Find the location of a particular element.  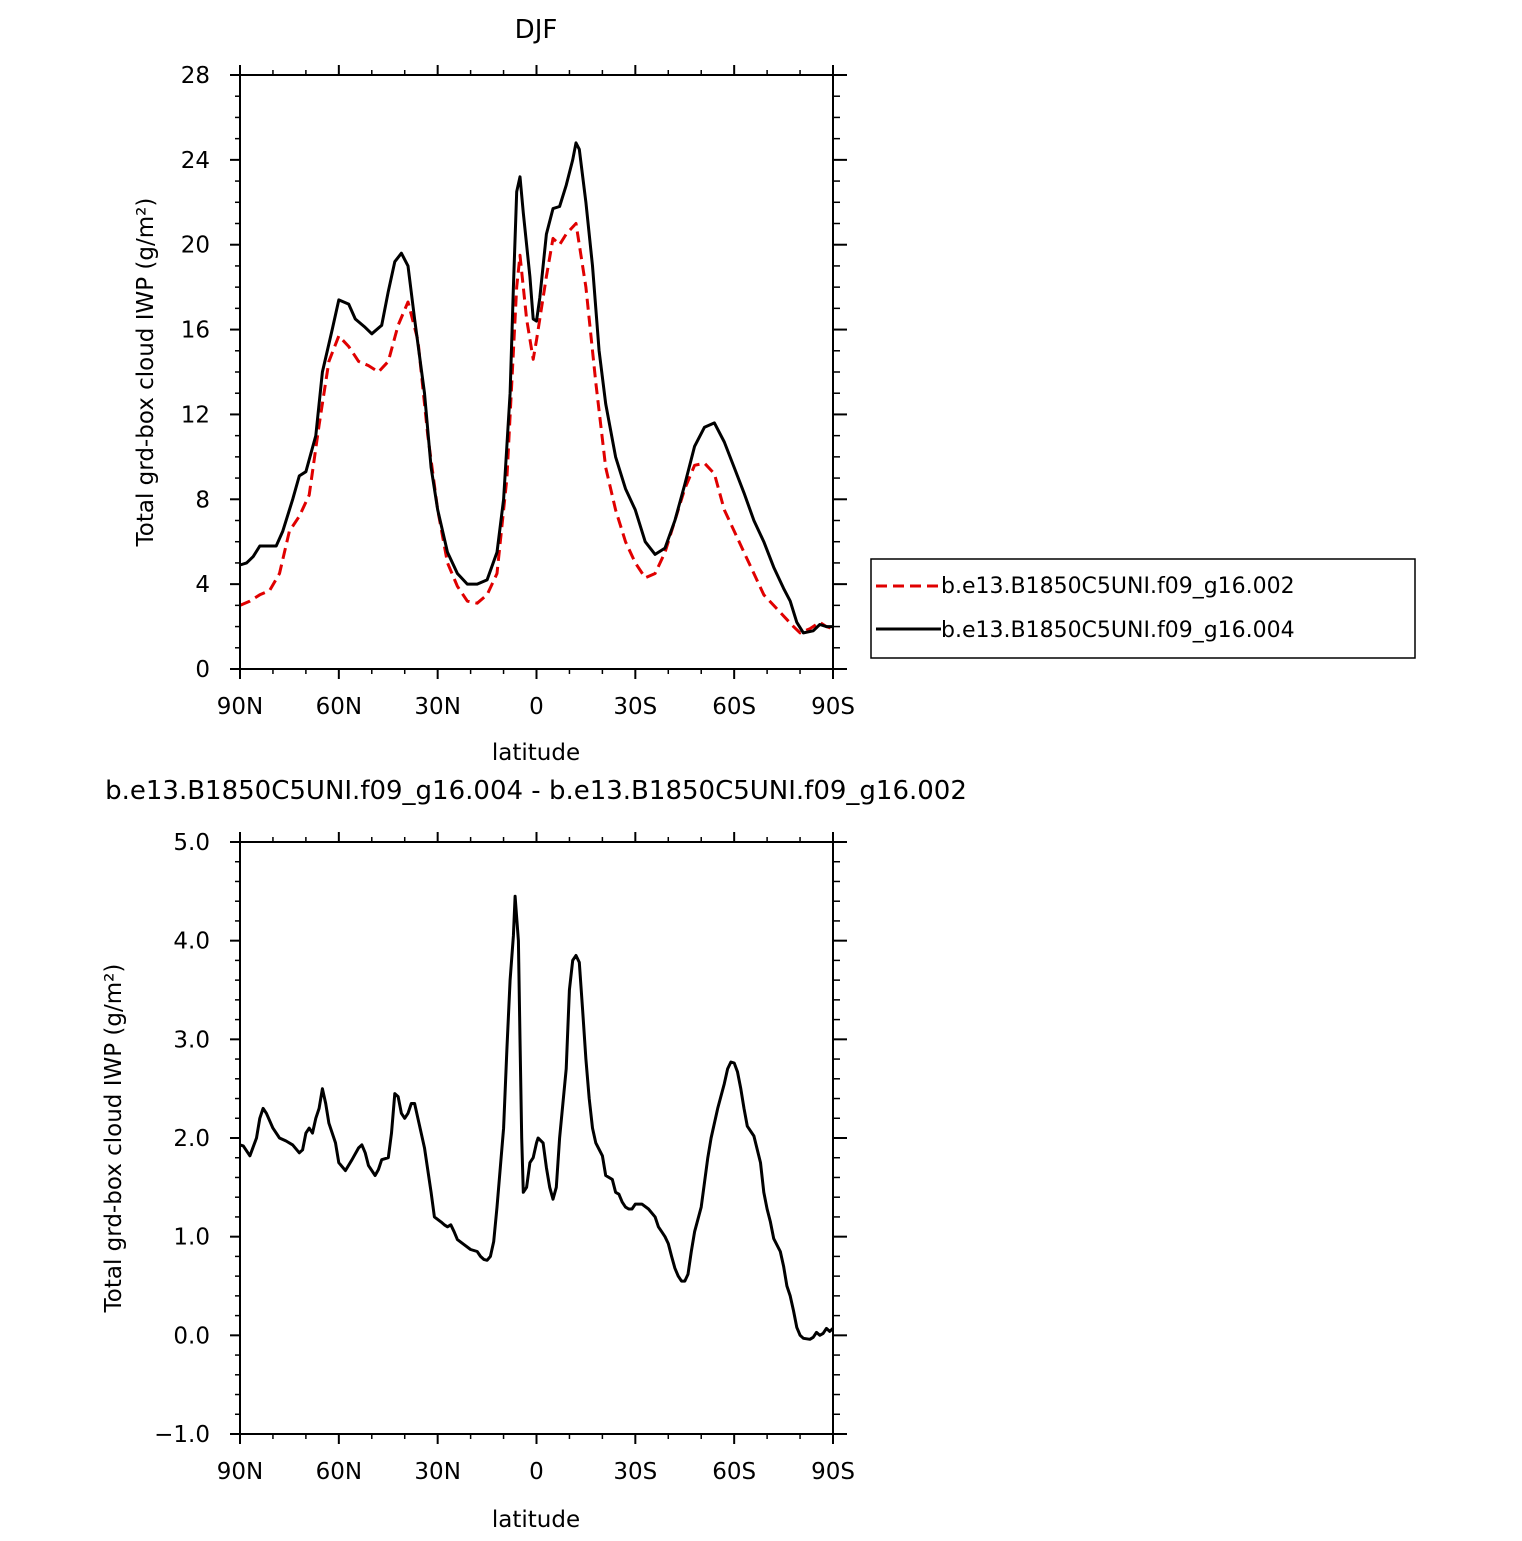

top-y-tick-label: 4 is located at coordinates (202, 585).